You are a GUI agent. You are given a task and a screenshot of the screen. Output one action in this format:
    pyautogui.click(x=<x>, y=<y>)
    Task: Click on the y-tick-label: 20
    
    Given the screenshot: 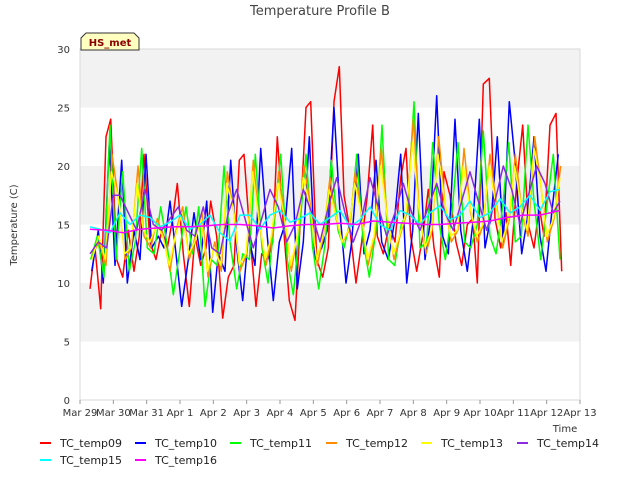 What is the action you would take?
    pyautogui.click(x=63, y=167)
    